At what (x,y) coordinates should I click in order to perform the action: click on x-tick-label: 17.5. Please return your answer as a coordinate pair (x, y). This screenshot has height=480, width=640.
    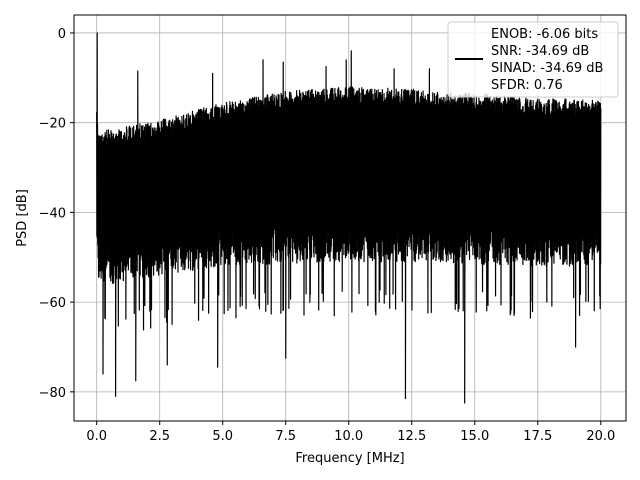
    Looking at the image, I should click on (537, 436).